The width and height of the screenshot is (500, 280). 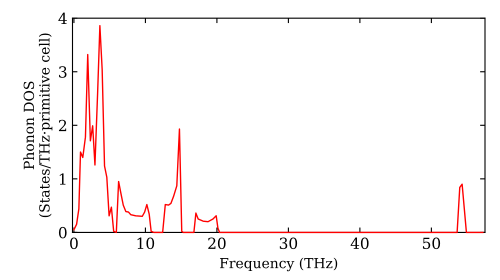 I want to click on x-tick-label: 0, so click(x=74, y=244).